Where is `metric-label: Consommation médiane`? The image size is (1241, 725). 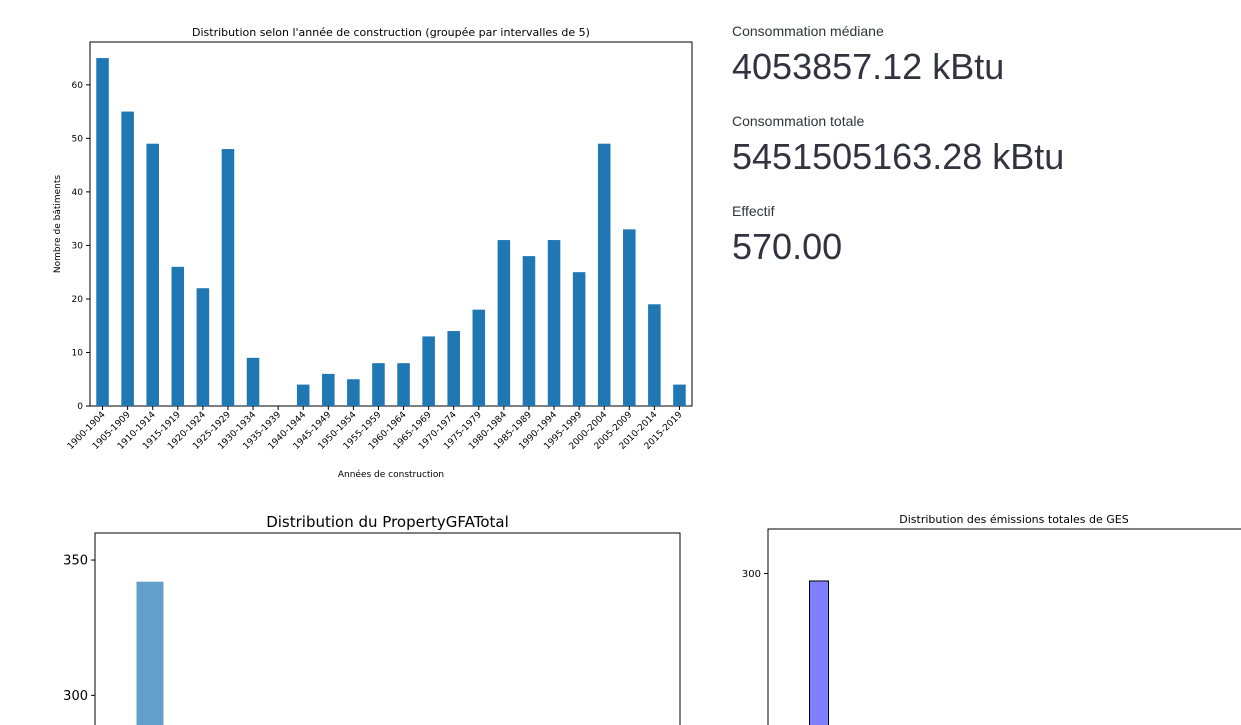 metric-label: Consommation médiane is located at coordinates (808, 31).